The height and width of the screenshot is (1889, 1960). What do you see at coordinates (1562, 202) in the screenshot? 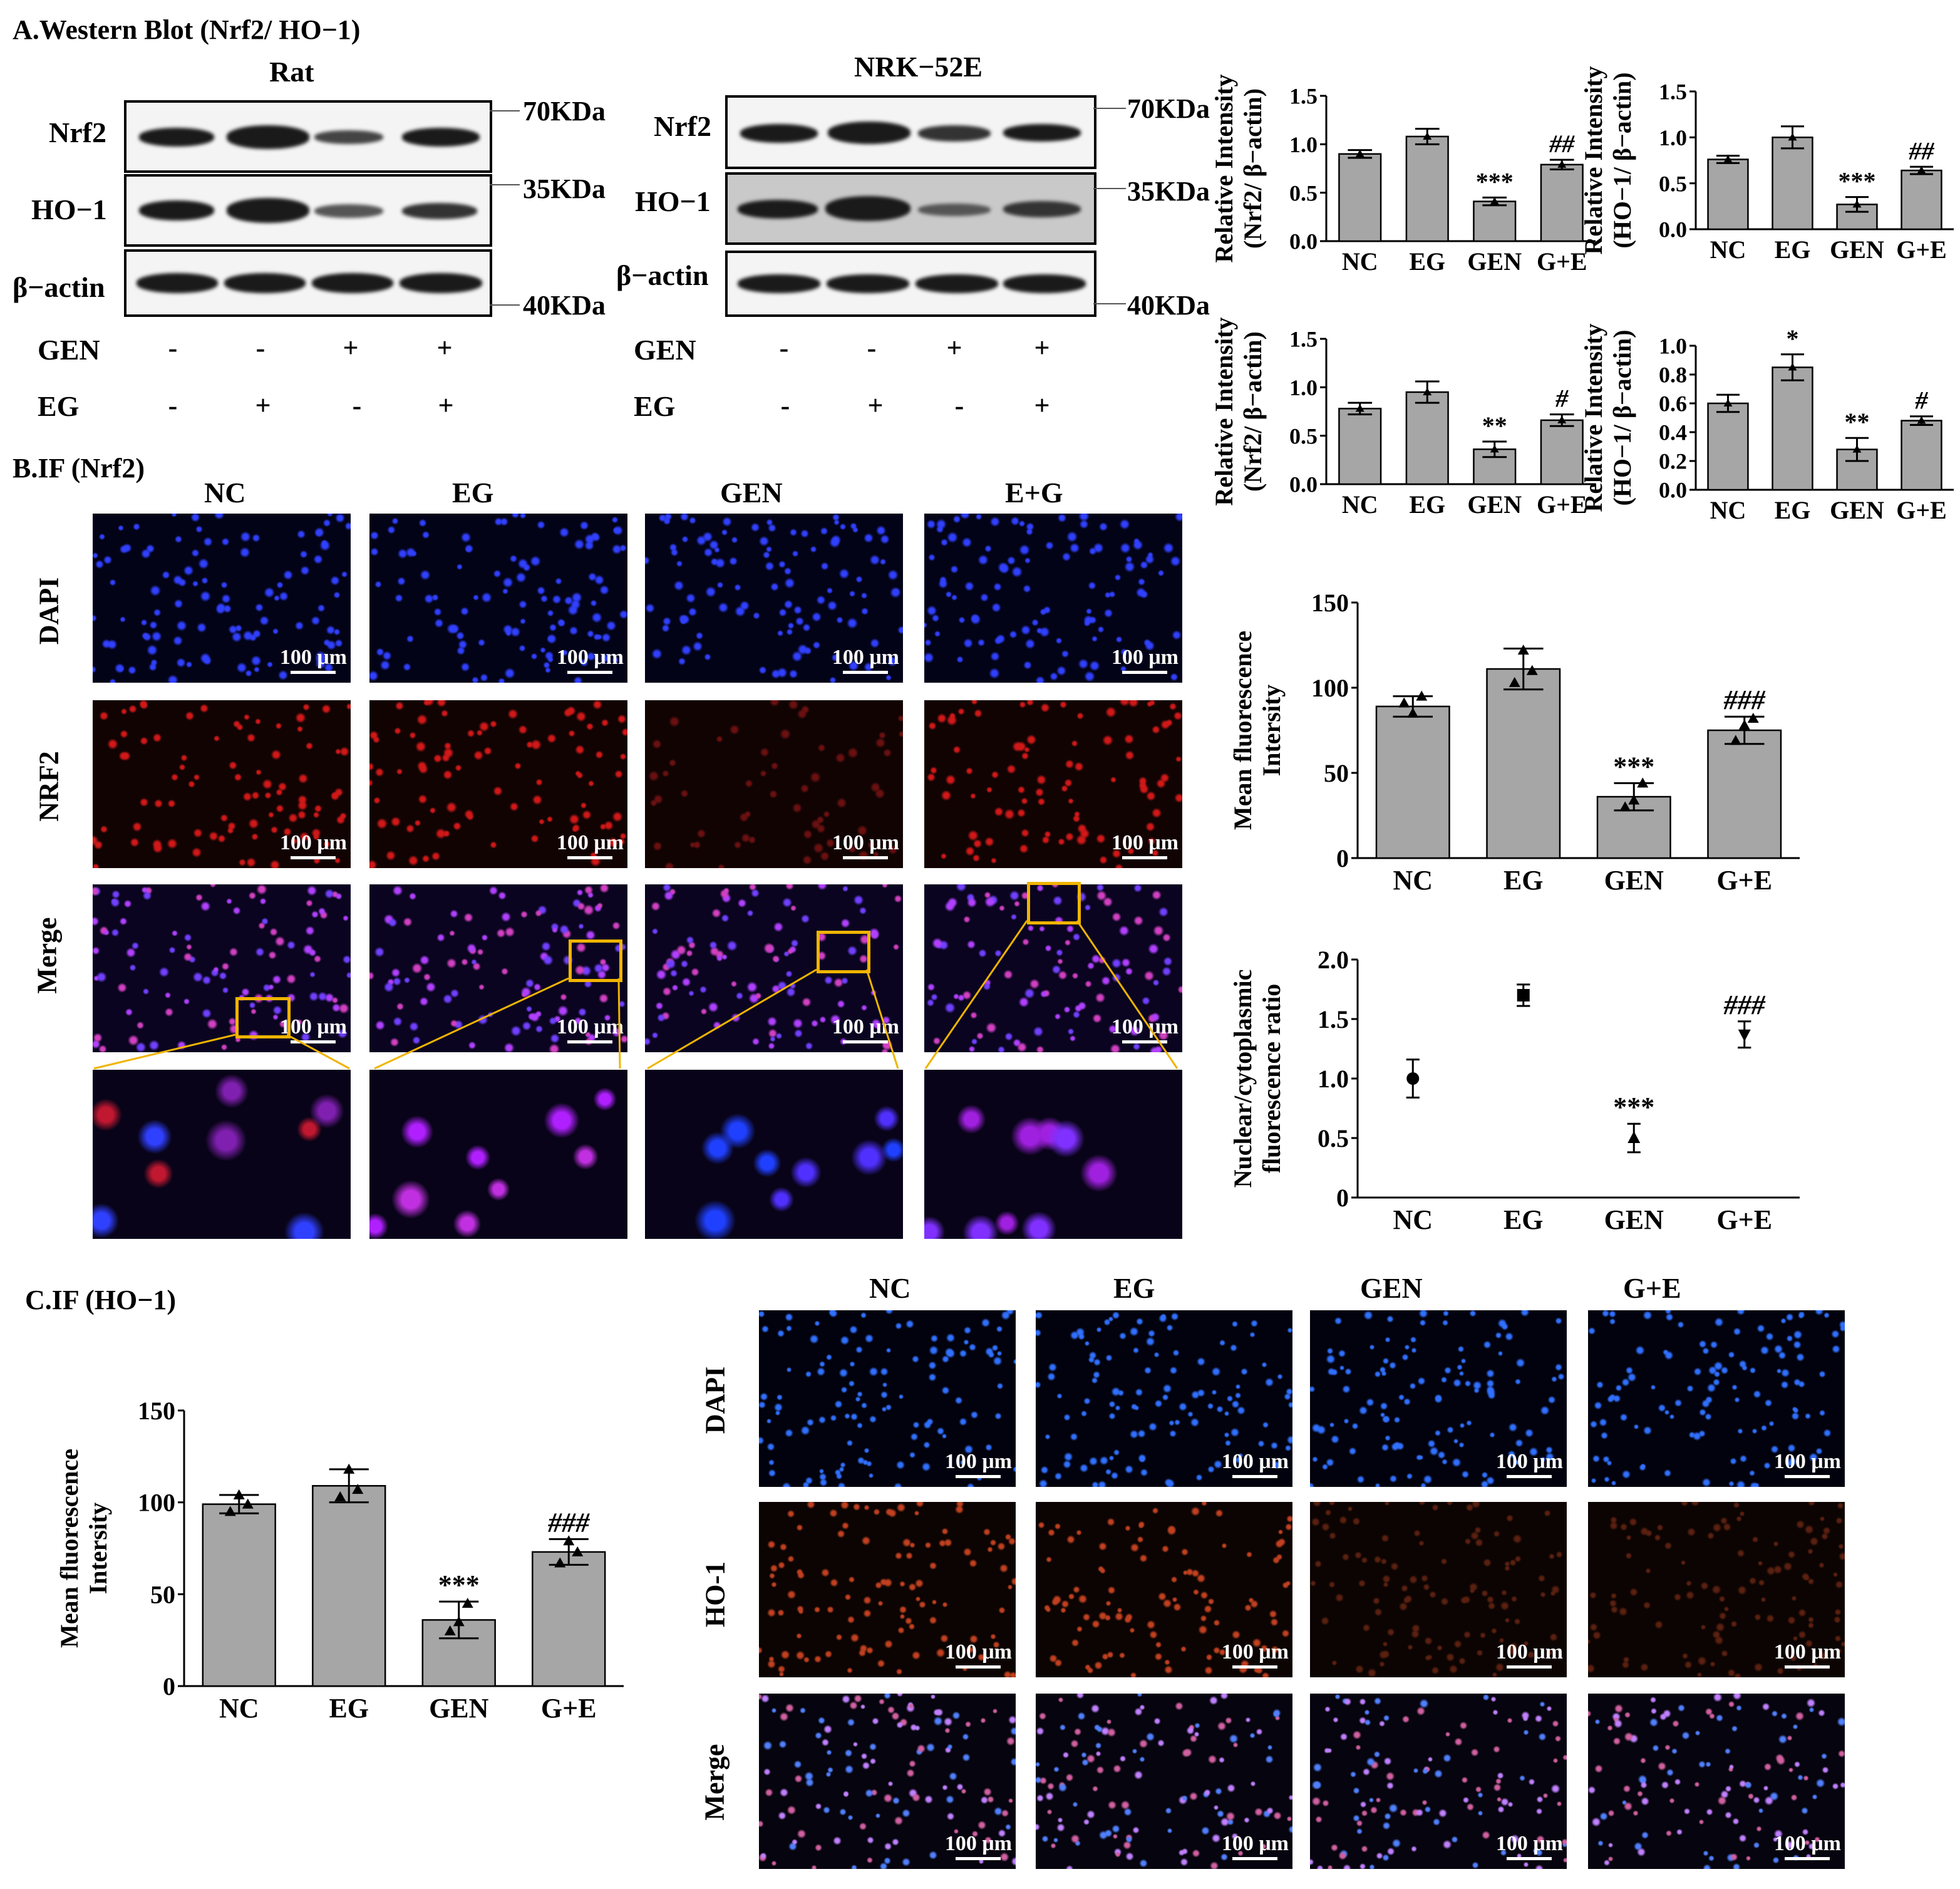
I see `wb-rat-nrf2-bar` at bounding box center [1562, 202].